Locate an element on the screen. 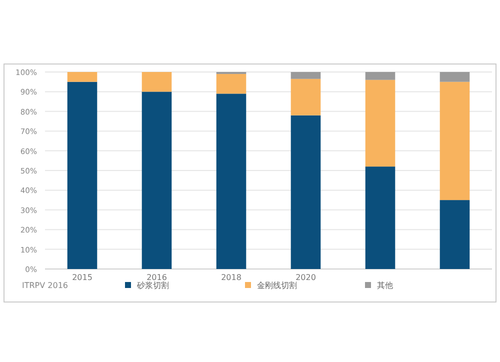  x-tick-label: 2015 is located at coordinates (82, 277).